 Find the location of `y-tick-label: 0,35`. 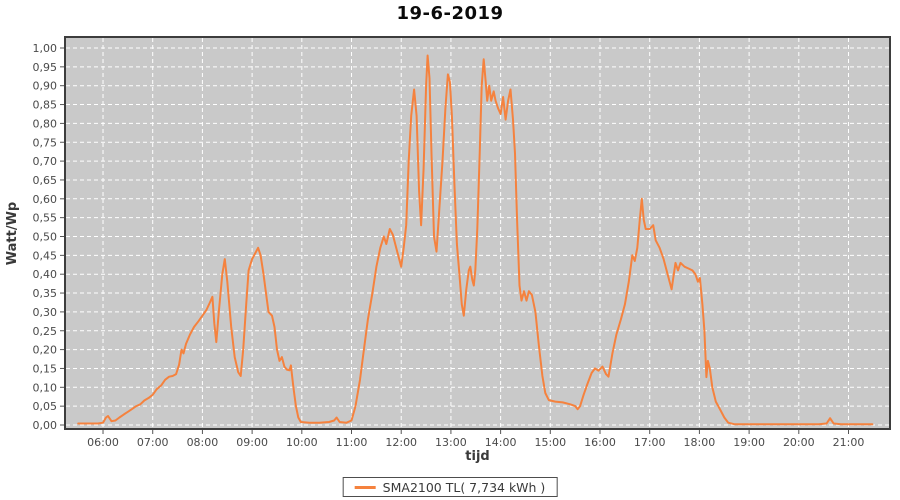

y-tick-label: 0,35 is located at coordinates (45, 293).